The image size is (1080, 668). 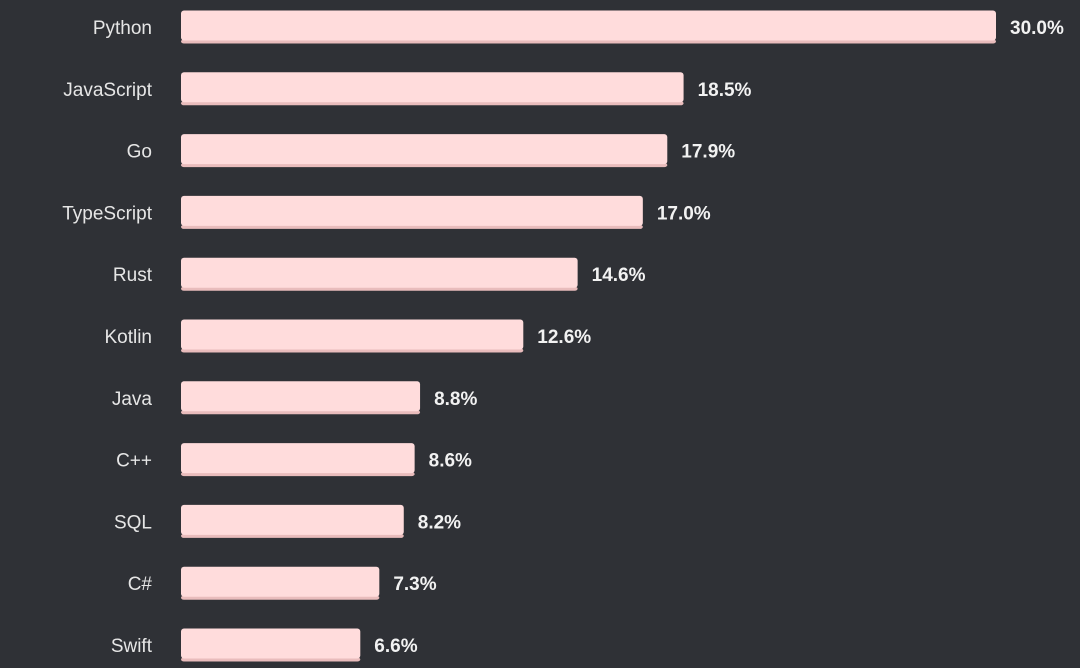 I want to click on category-label: Swift, so click(x=132, y=646).